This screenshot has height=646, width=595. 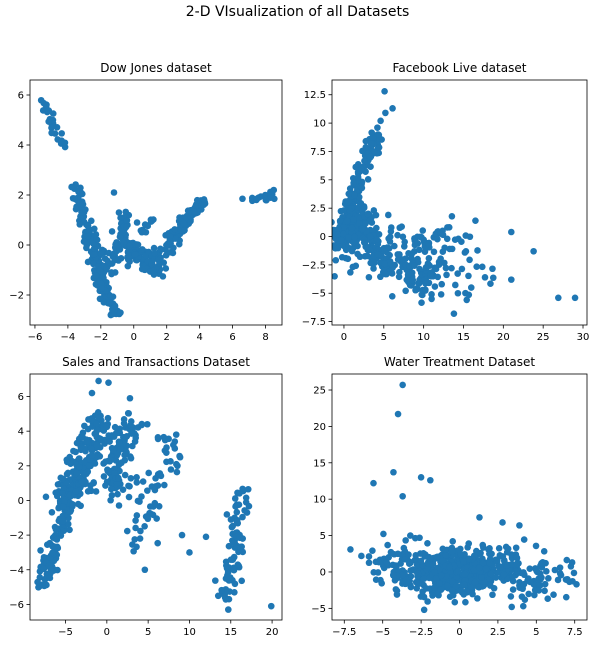 I want to click on subplot-title: Sales and Transactions Dataset, so click(x=156, y=362).